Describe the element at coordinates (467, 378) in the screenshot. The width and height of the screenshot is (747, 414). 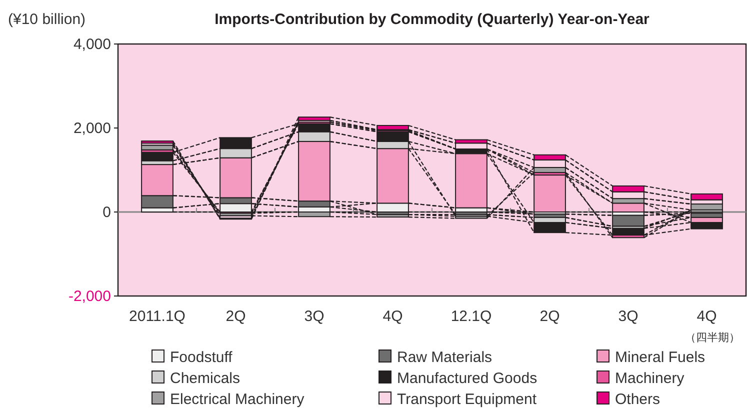
I see `legend-label: Manufactured Goods` at that location.